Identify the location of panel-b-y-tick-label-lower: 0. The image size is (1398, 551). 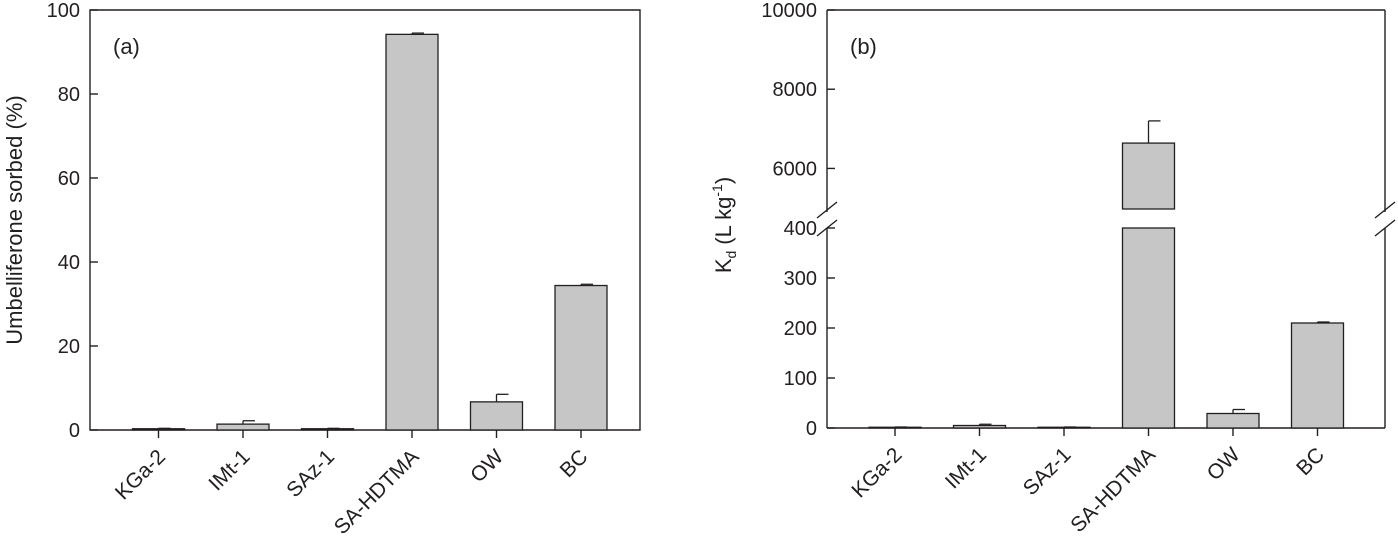
(811, 429).